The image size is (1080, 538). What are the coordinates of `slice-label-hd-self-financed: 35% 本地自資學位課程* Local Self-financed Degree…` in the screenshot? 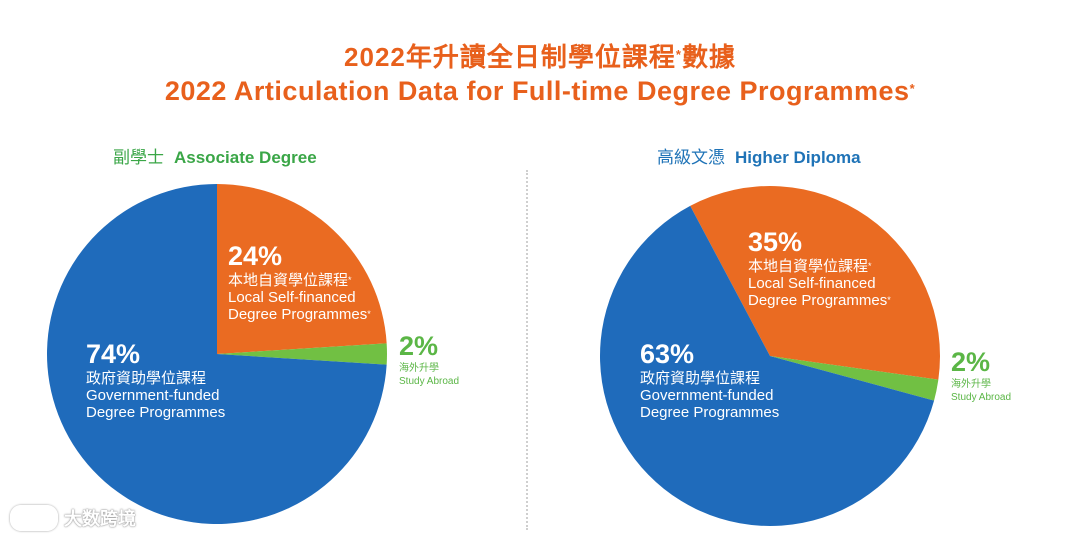 It's located at (819, 268).